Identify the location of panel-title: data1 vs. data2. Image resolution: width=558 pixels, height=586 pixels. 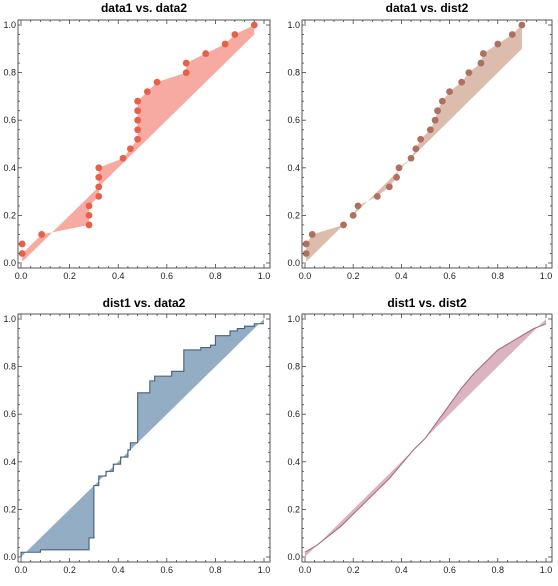
(144, 8).